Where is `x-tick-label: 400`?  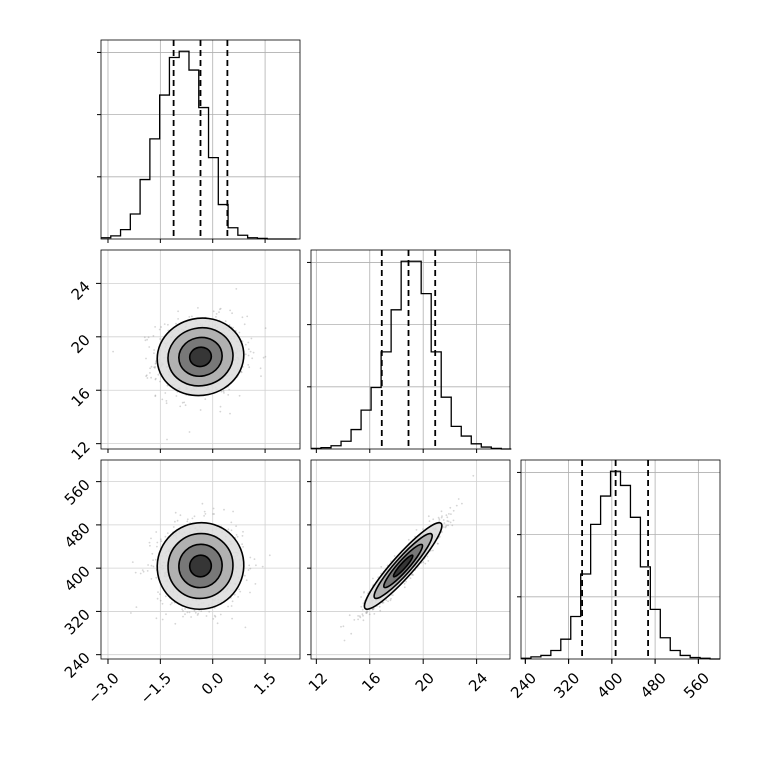
x-tick-label: 400 is located at coordinates (610, 685).